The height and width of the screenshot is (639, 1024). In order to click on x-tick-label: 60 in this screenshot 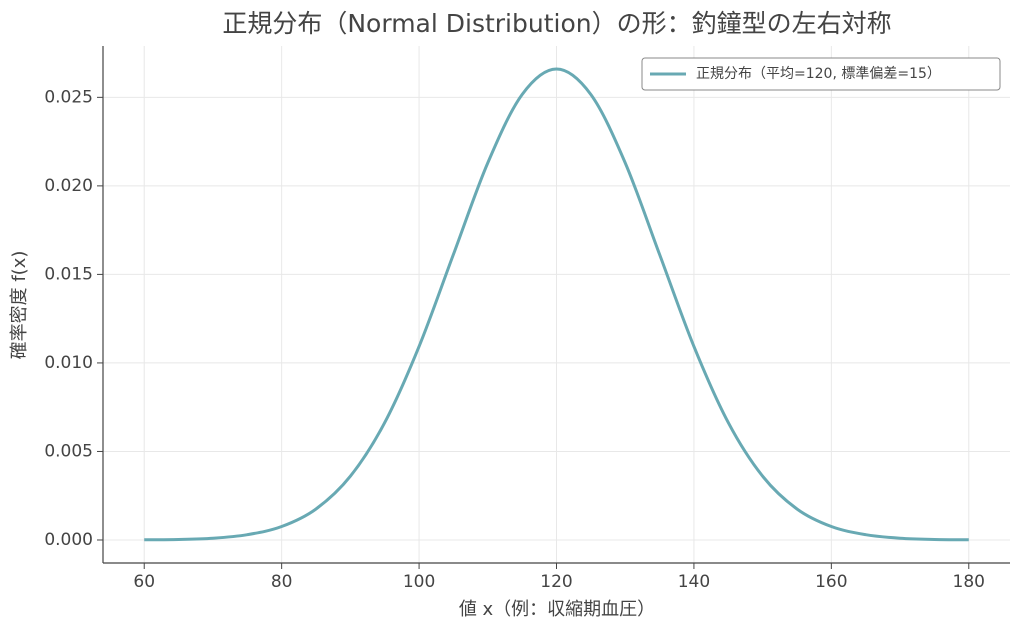, I will do `click(144, 582)`.